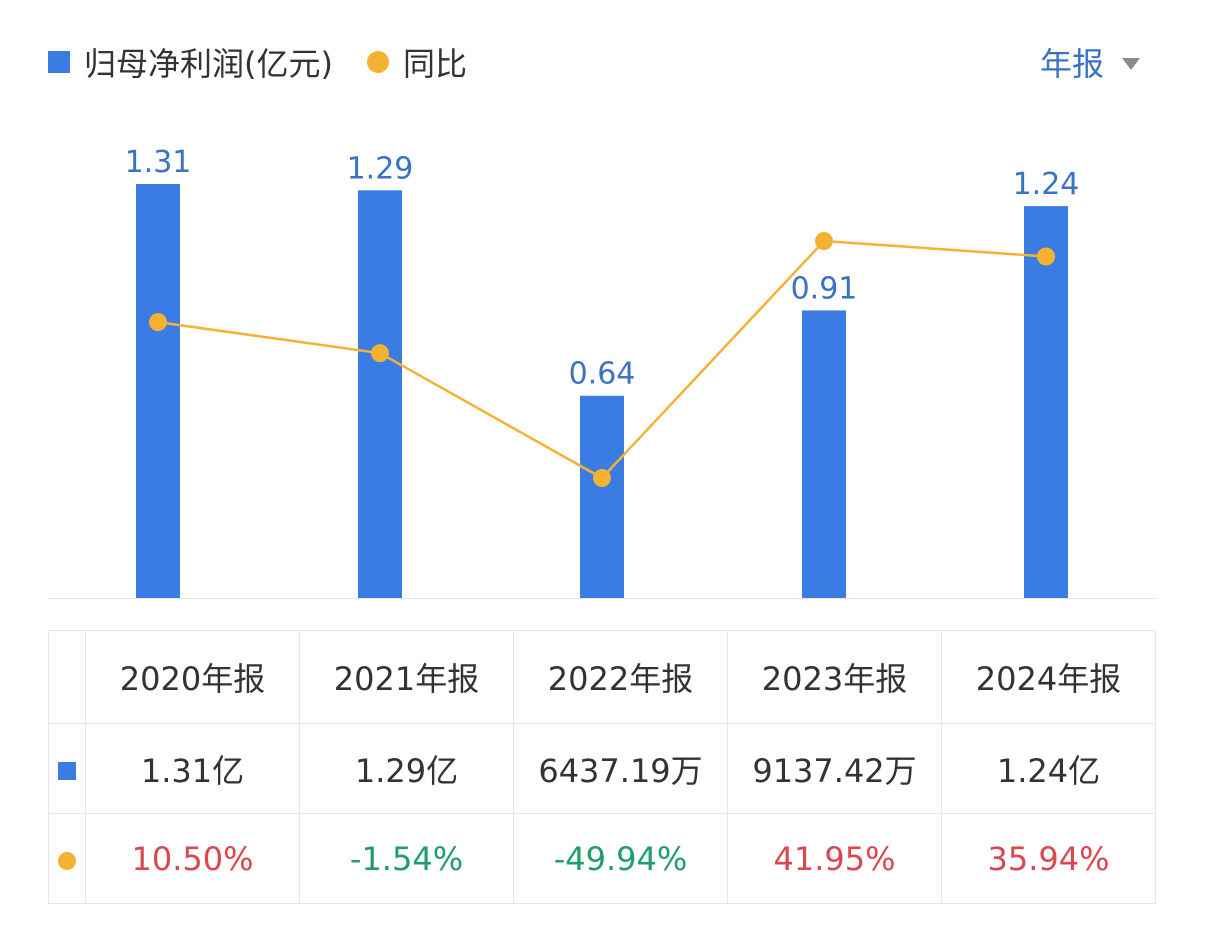  What do you see at coordinates (434, 64) in the screenshot?
I see `line-legend-label: 同比` at bounding box center [434, 64].